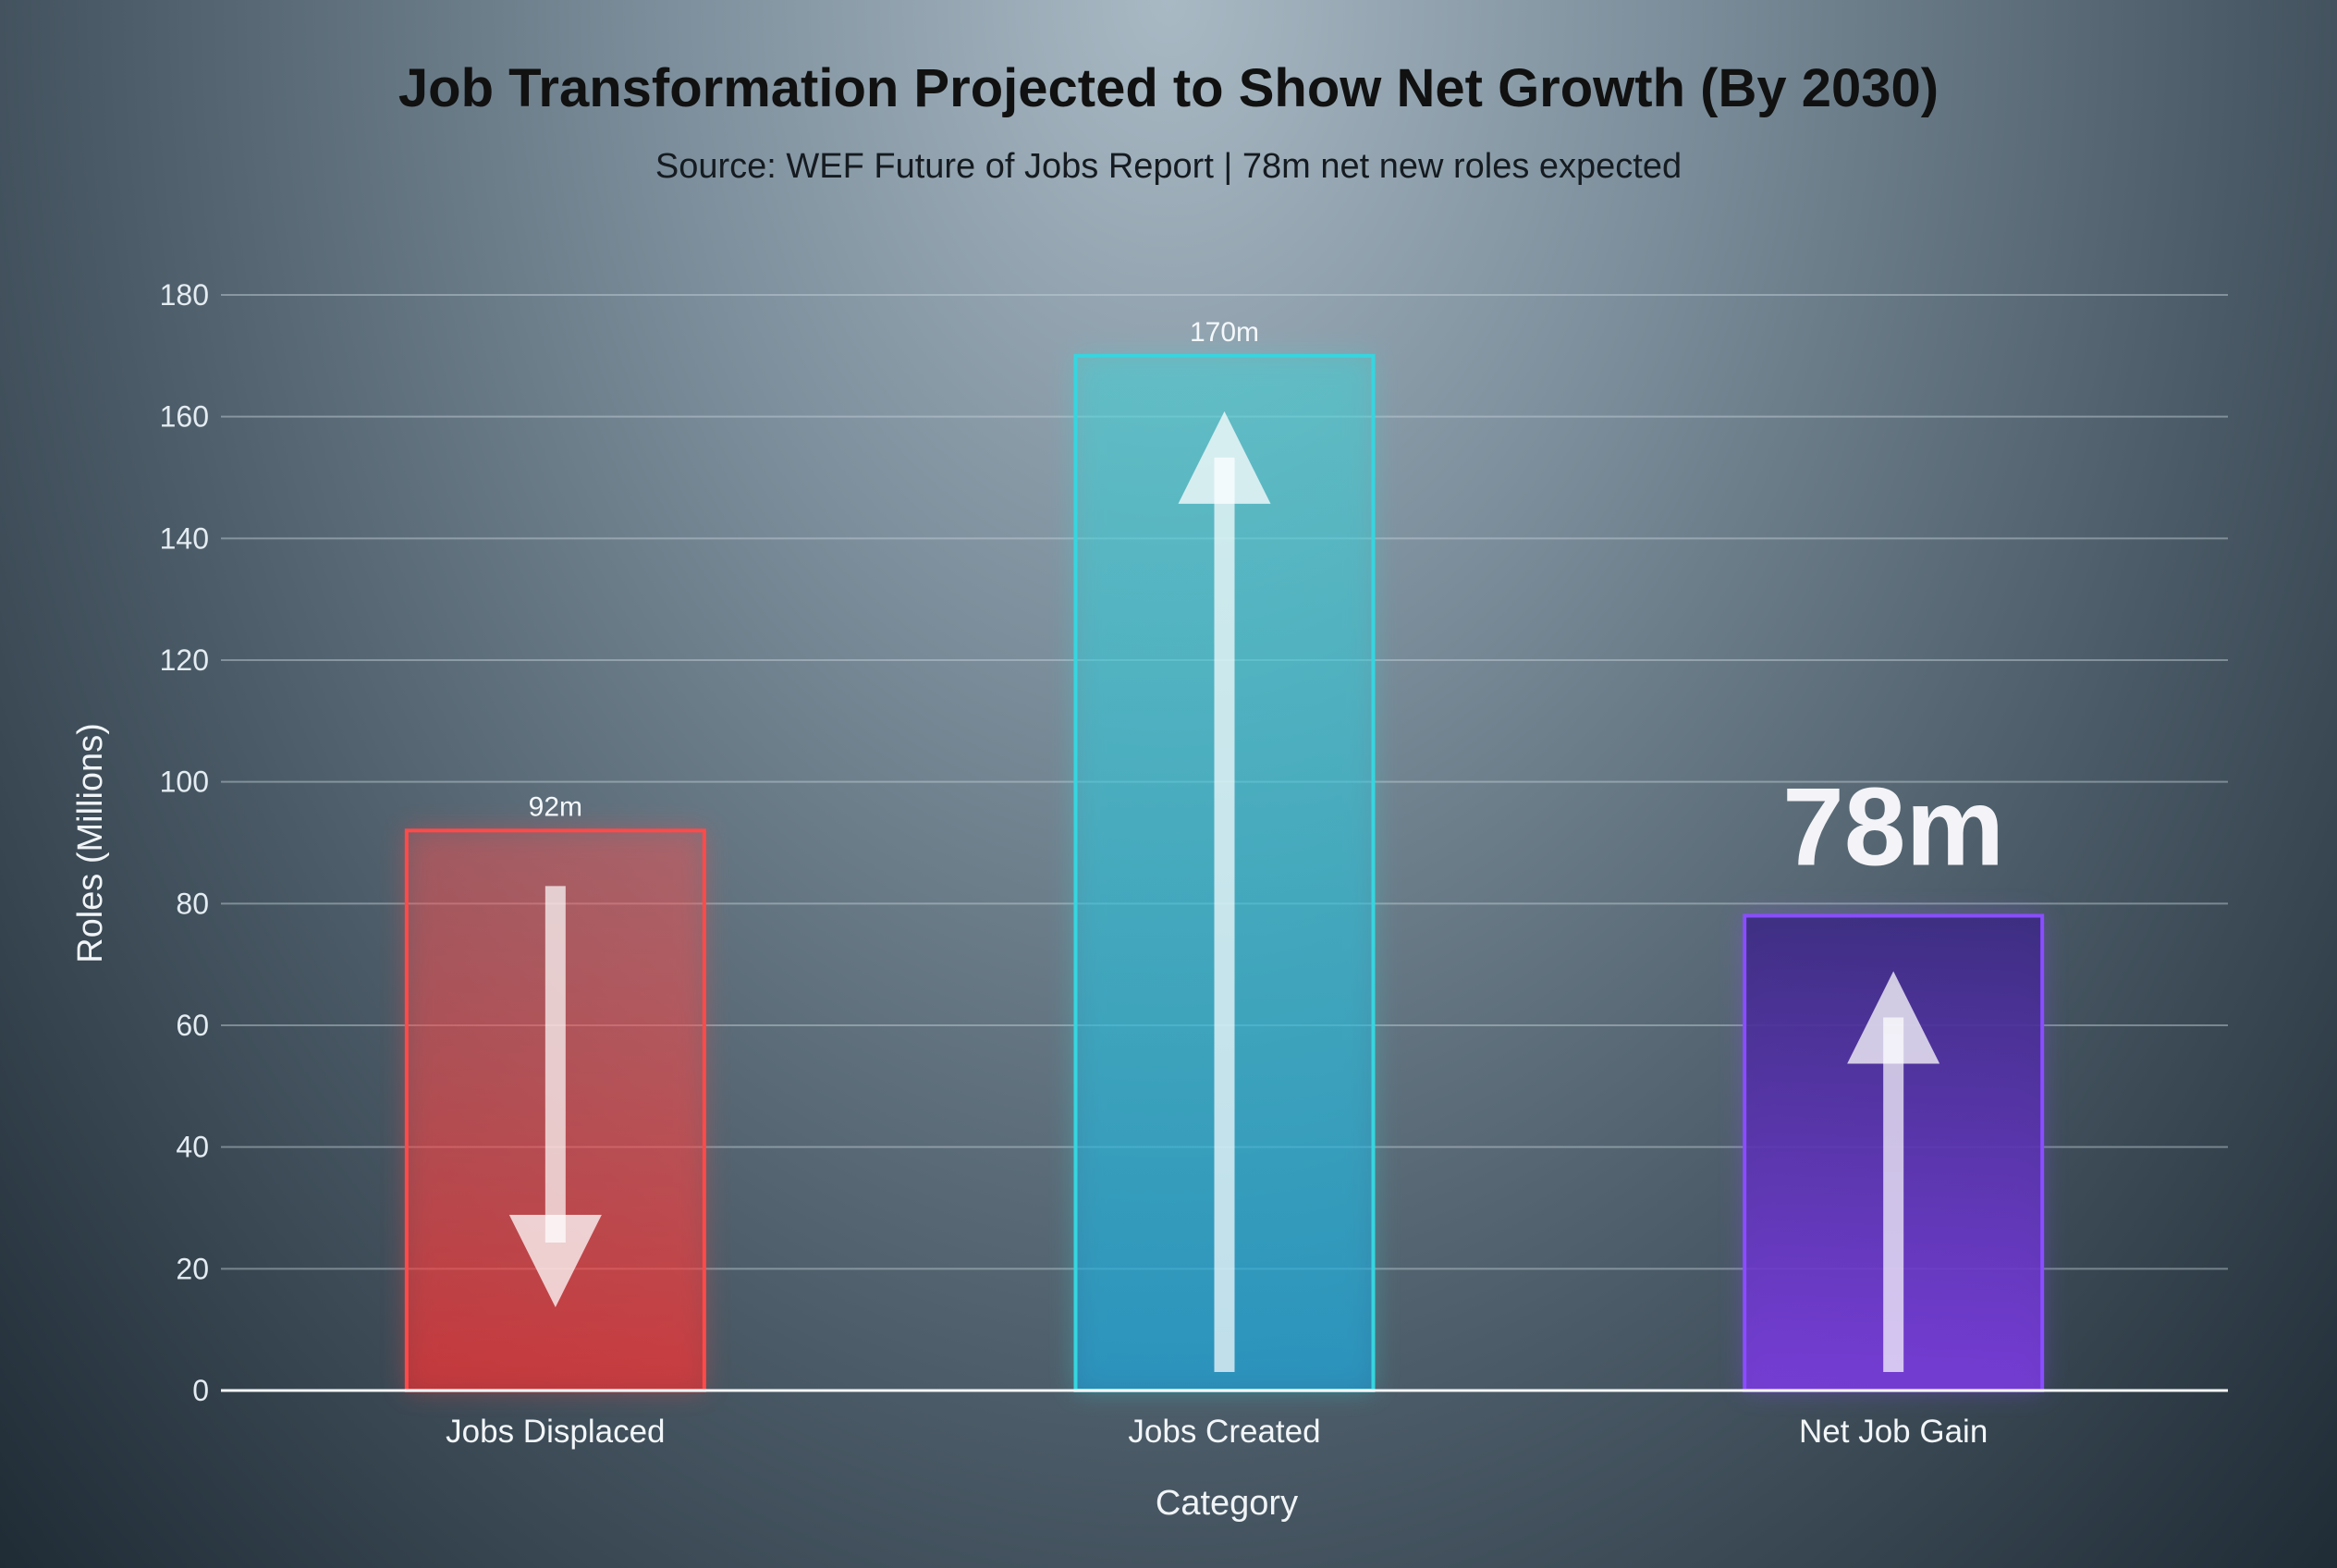  Describe the element at coordinates (184, 660) in the screenshot. I see `y-tick-label: 120` at that location.